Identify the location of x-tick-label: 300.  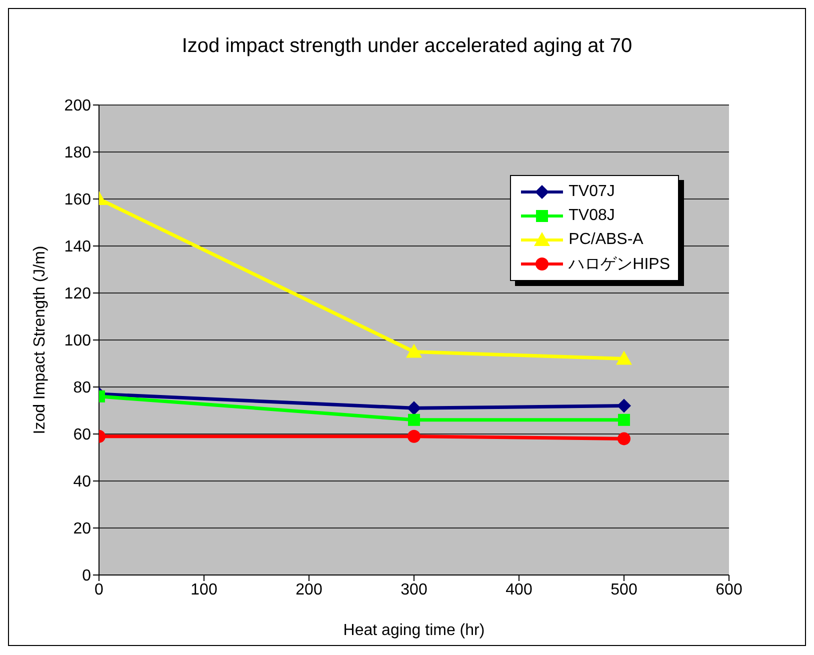
(414, 589).